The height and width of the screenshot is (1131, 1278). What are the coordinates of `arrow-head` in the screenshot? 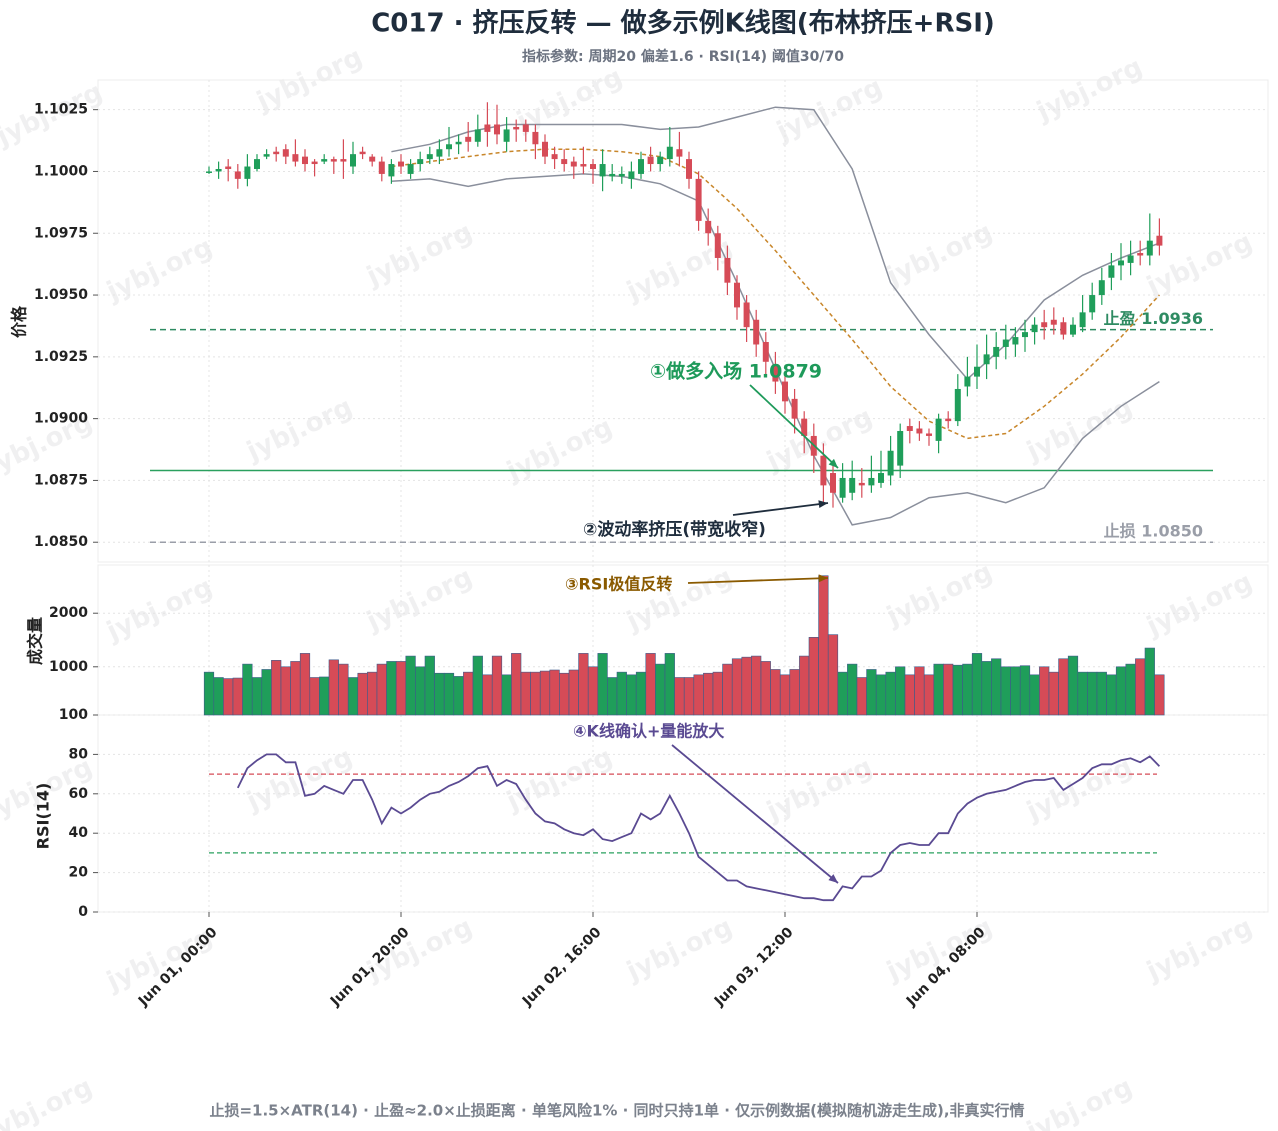 It's located at (823, 578).